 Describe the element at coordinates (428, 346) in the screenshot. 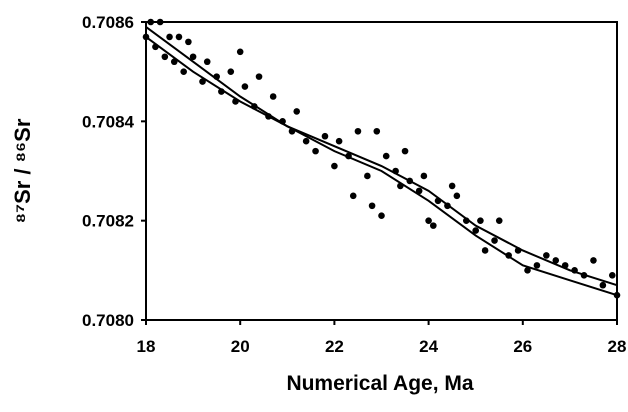

I see `x-tick-label: 24` at that location.